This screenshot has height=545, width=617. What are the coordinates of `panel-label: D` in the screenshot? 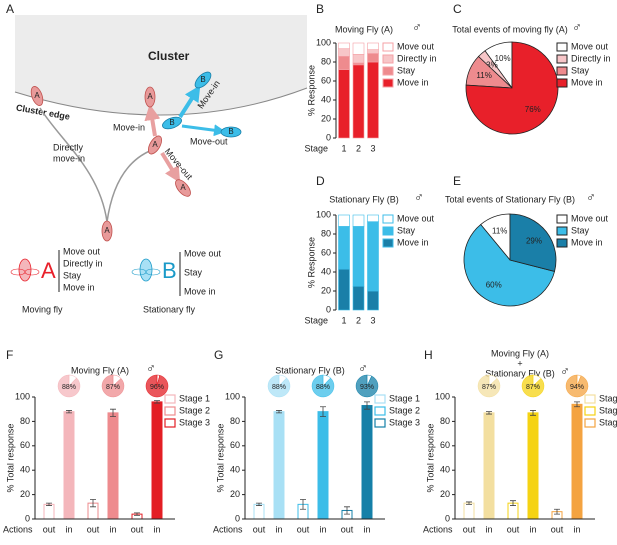 It's located at (320, 181).